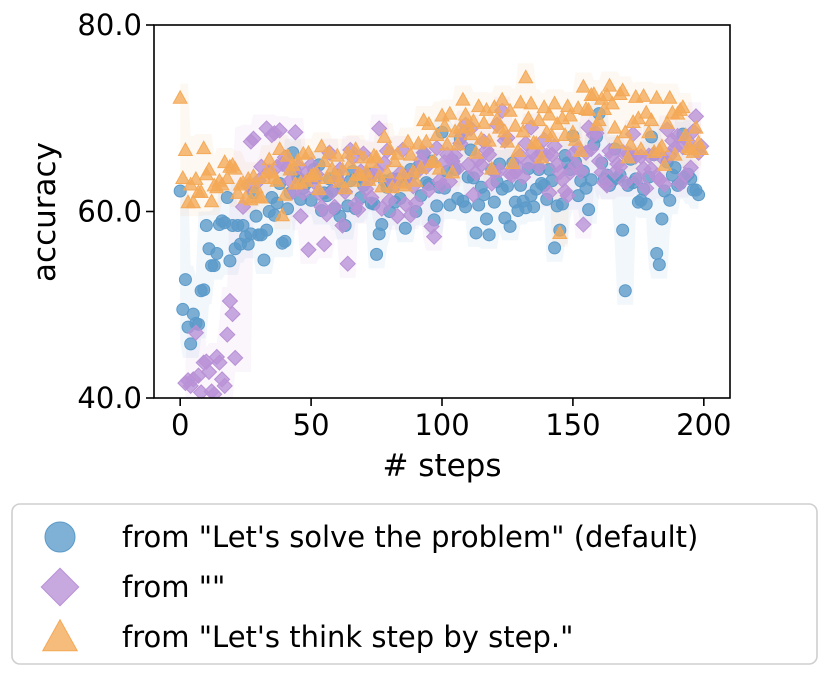 Image resolution: width=830 pixels, height=678 pixels. What do you see at coordinates (115, 211) in the screenshot?
I see `y-axis: 40.0 60.0 80.0` at bounding box center [115, 211].